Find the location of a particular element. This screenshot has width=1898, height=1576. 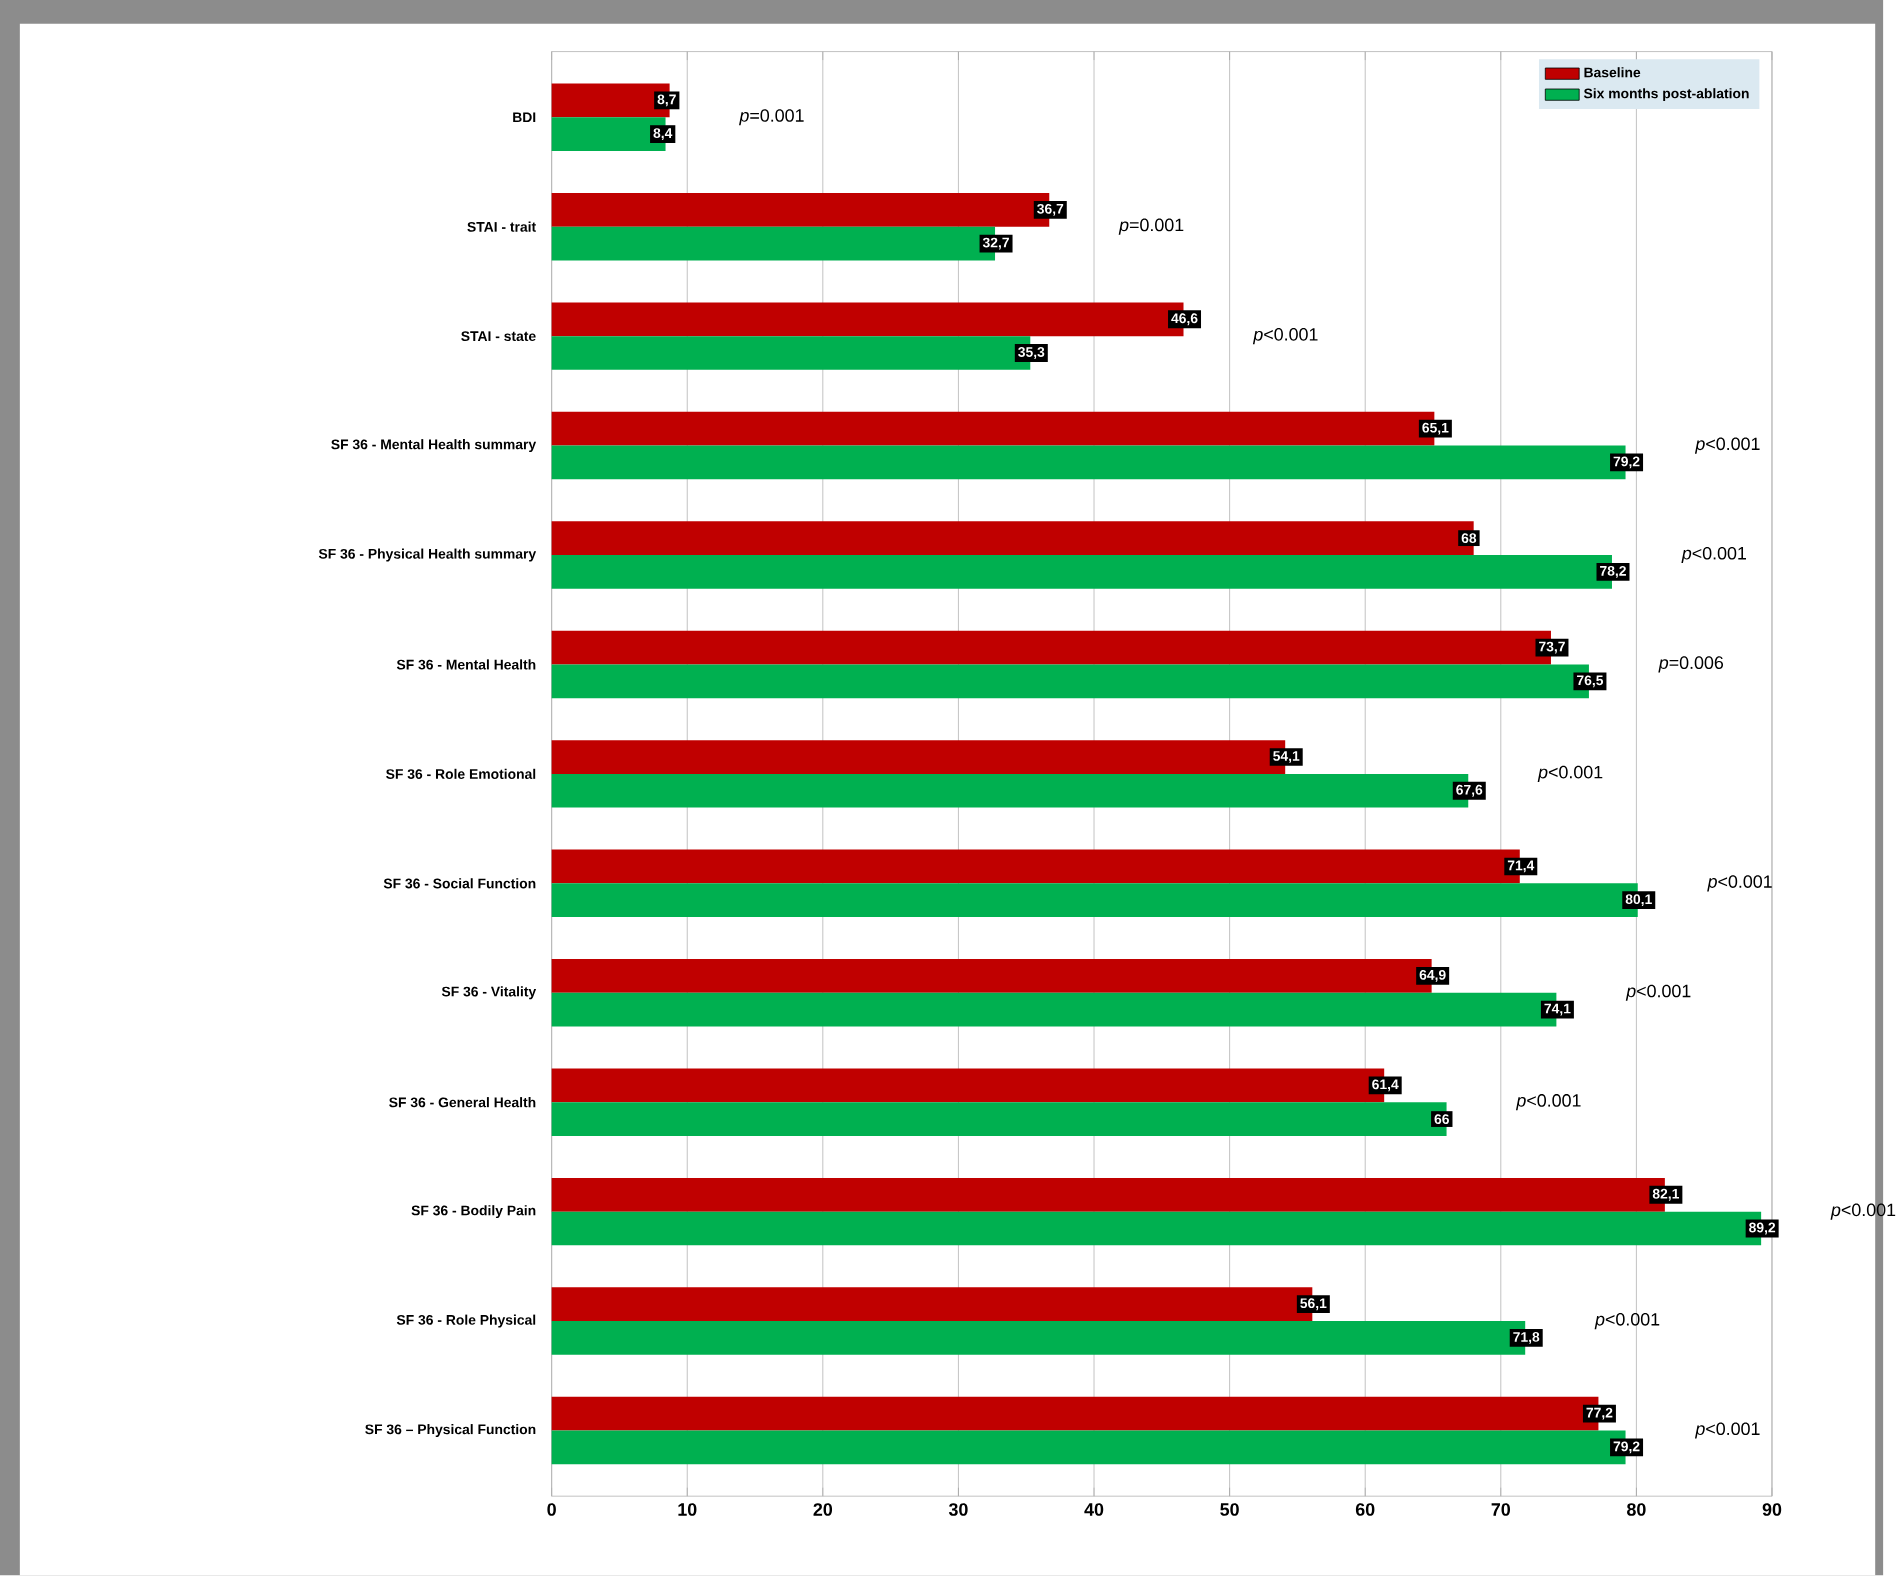

x-tick-label: 70 is located at coordinates (1501, 1510).